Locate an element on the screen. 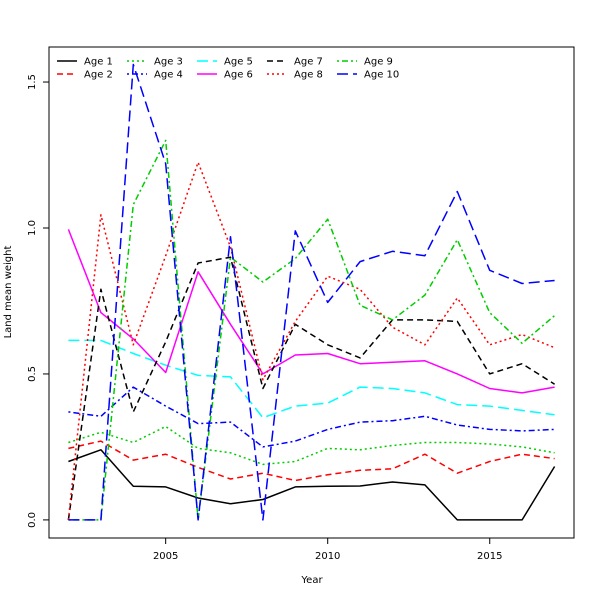 This screenshot has width=600, height=600. y-tick-label: 0.5 is located at coordinates (32, 374).